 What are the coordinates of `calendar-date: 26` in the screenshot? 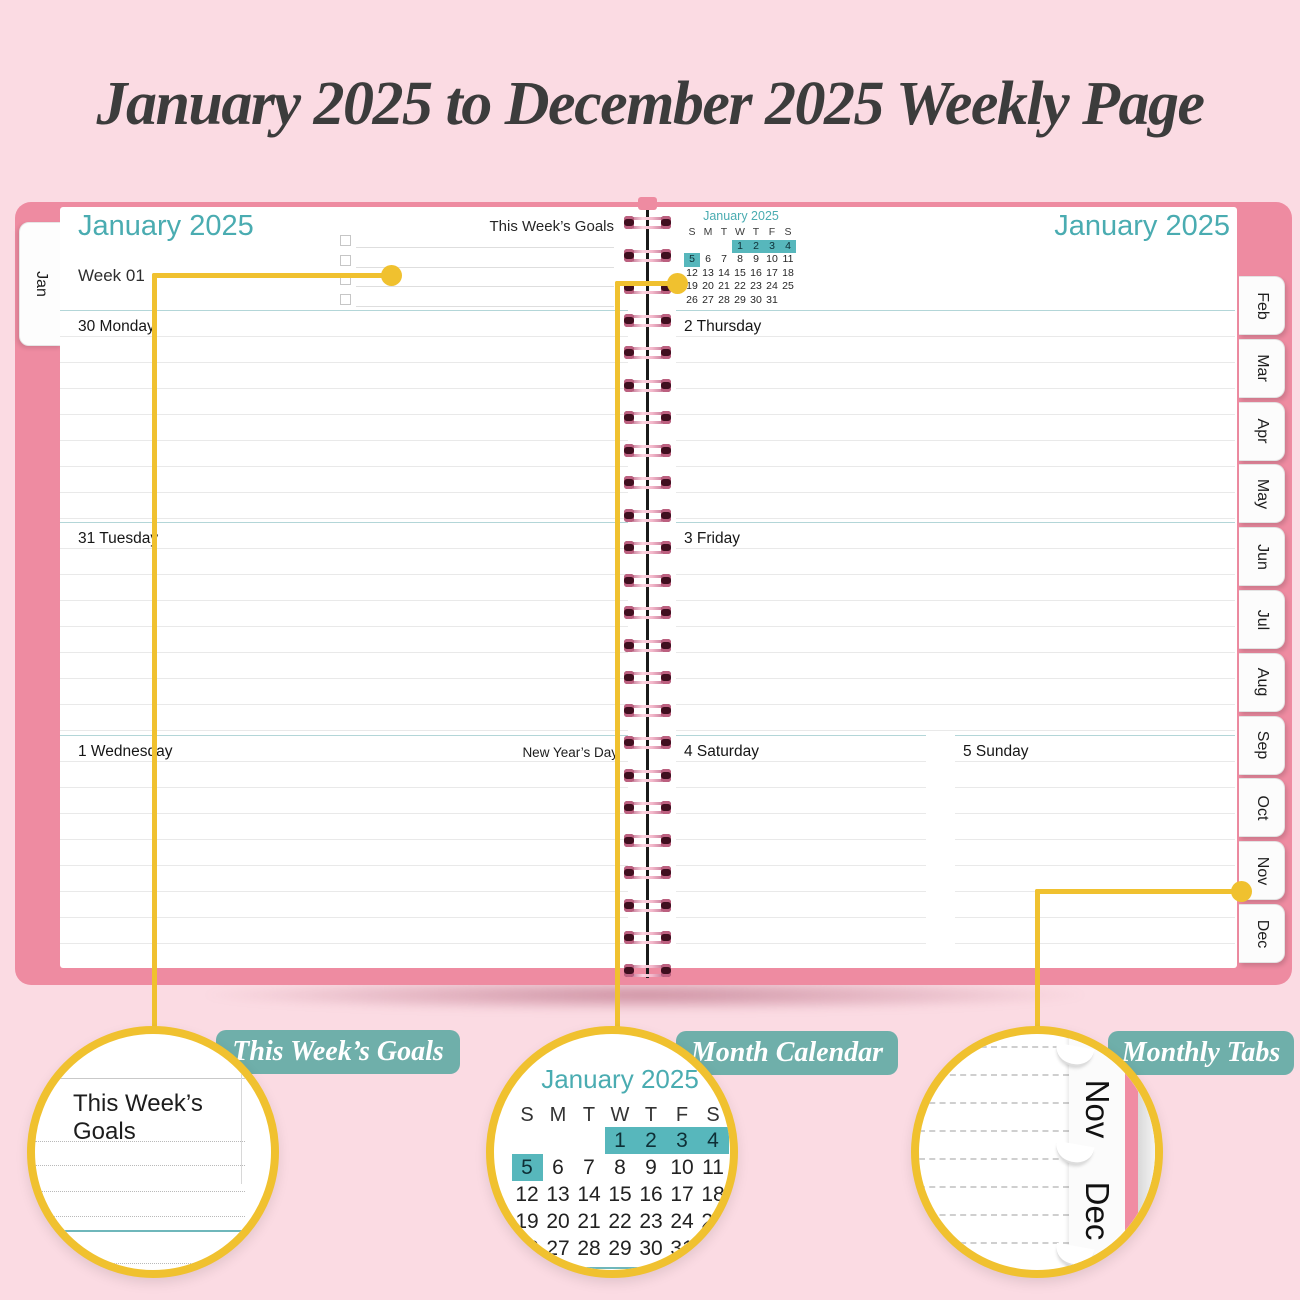 It's located at (692, 299).